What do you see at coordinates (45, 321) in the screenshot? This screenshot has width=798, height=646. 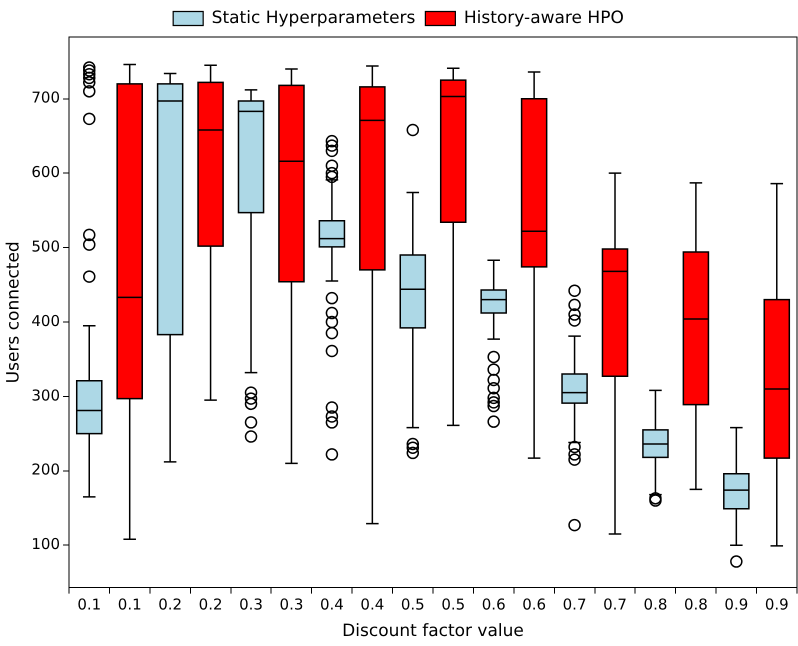 I see `y-tick-label: 400` at bounding box center [45, 321].